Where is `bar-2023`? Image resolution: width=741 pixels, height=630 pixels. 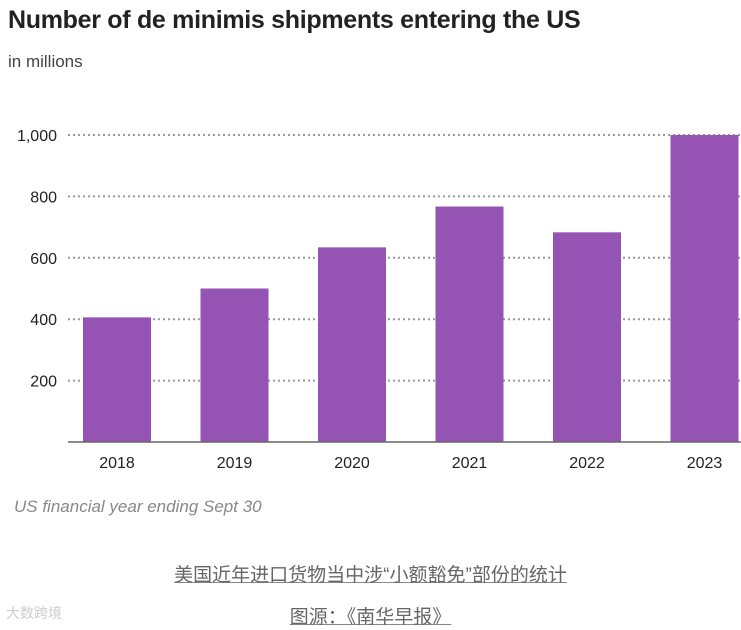 bar-2023 is located at coordinates (704, 288).